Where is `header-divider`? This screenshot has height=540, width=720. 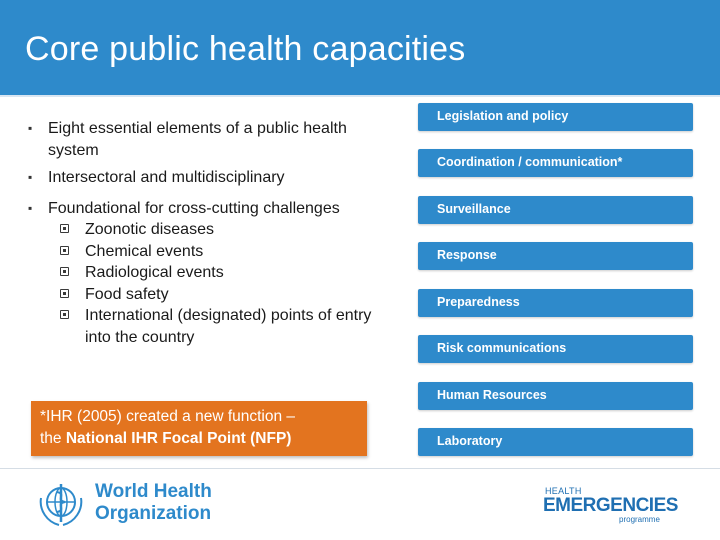 header-divider is located at coordinates (360, 96).